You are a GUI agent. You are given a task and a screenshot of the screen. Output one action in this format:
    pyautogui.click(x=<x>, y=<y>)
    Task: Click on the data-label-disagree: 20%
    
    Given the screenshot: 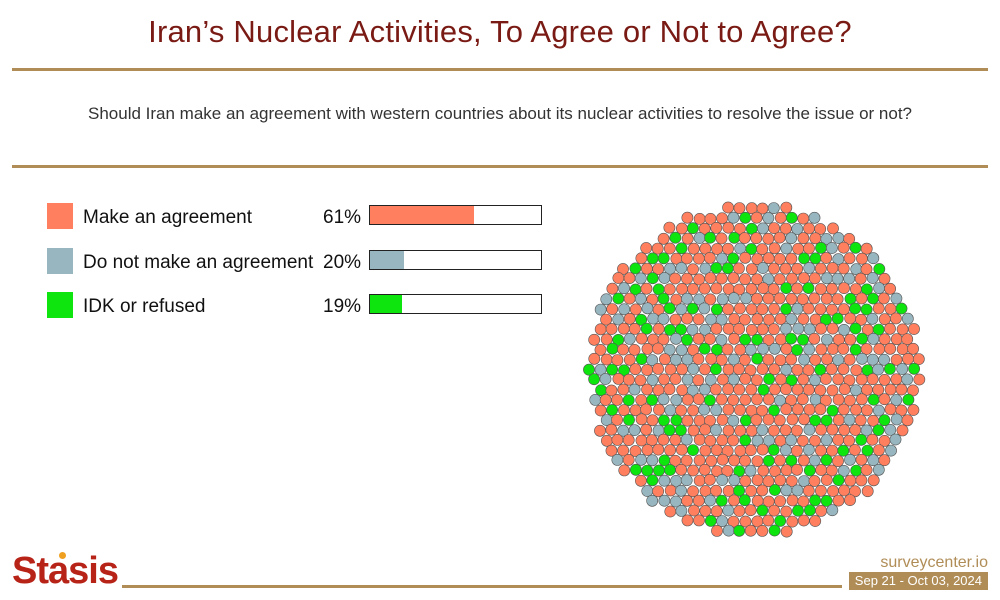 What is the action you would take?
    pyautogui.click(x=342, y=262)
    